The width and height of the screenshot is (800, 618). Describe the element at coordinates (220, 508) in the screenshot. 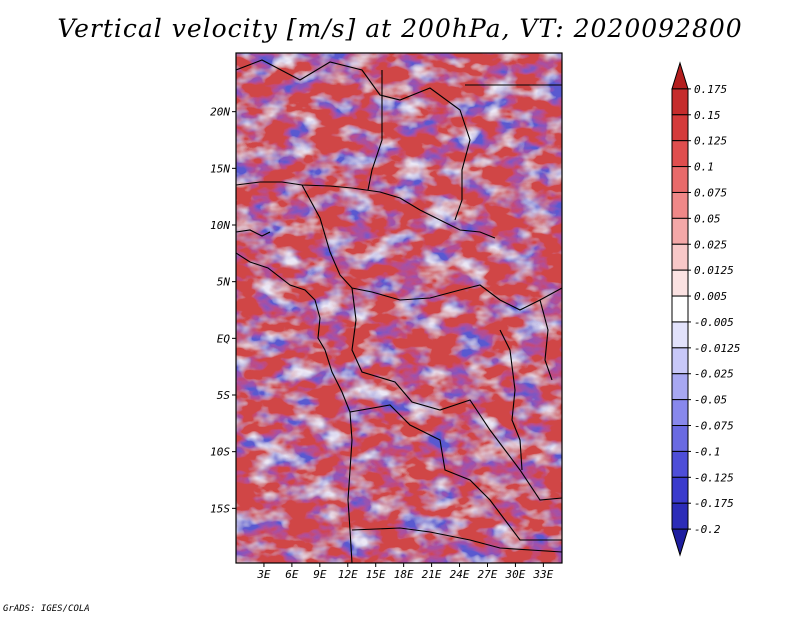

I see `y-tick-label: 15S` at that location.